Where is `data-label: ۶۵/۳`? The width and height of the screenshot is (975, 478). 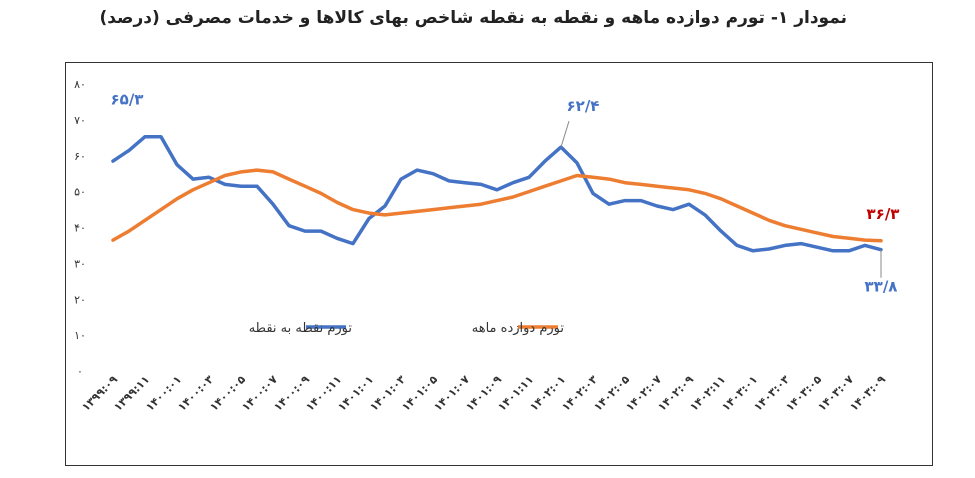
data-label: ۶۵/۳ is located at coordinates (127, 100).